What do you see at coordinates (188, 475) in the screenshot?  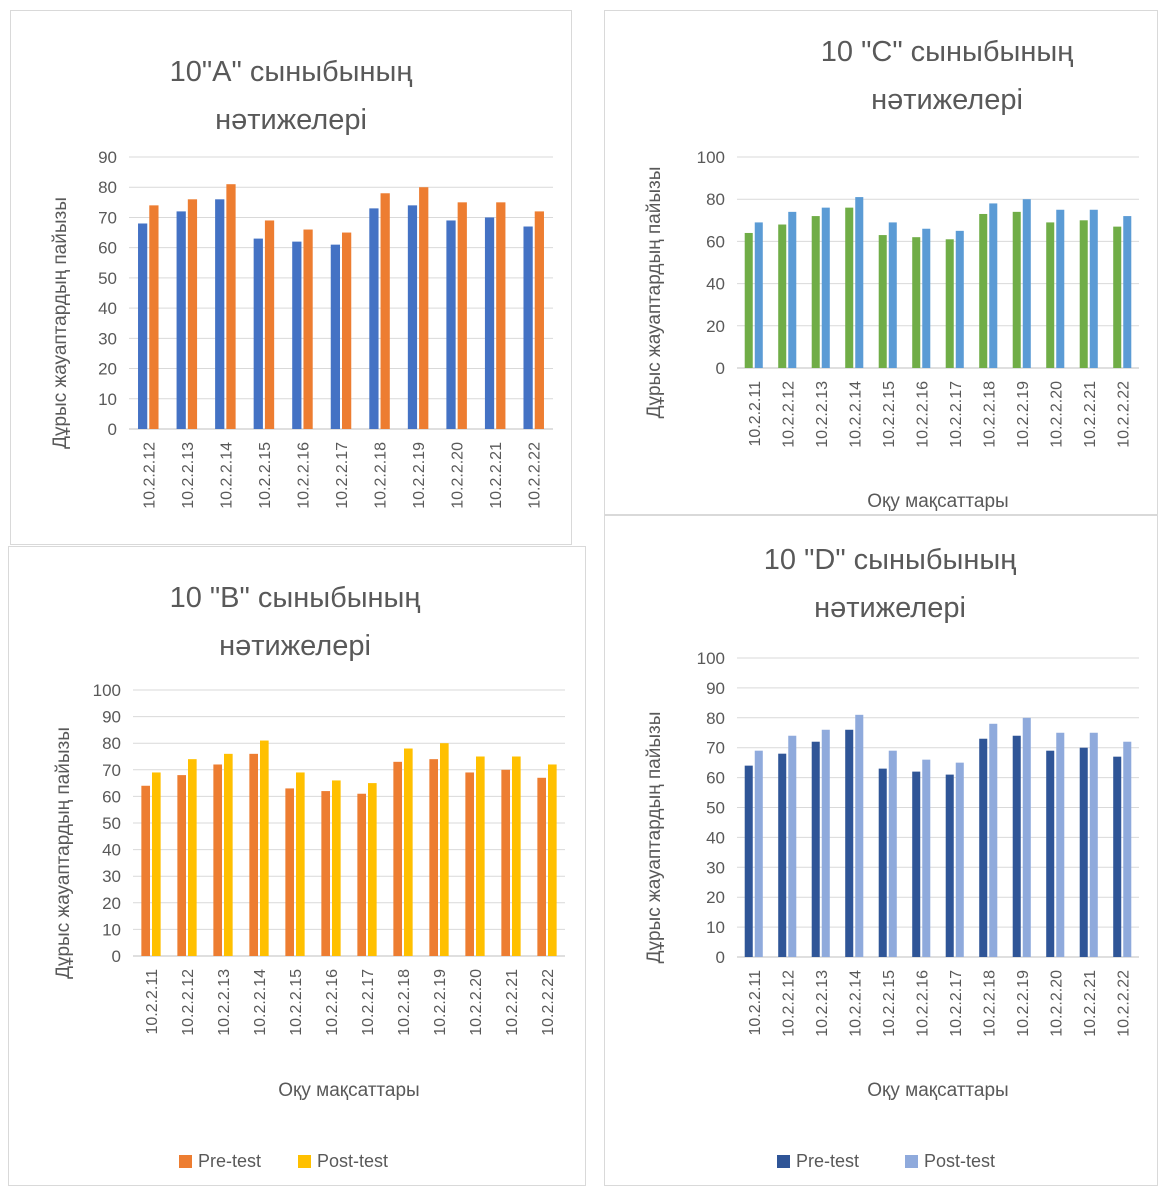 I see `x-tick-label: 10.2.2.13` at bounding box center [188, 475].